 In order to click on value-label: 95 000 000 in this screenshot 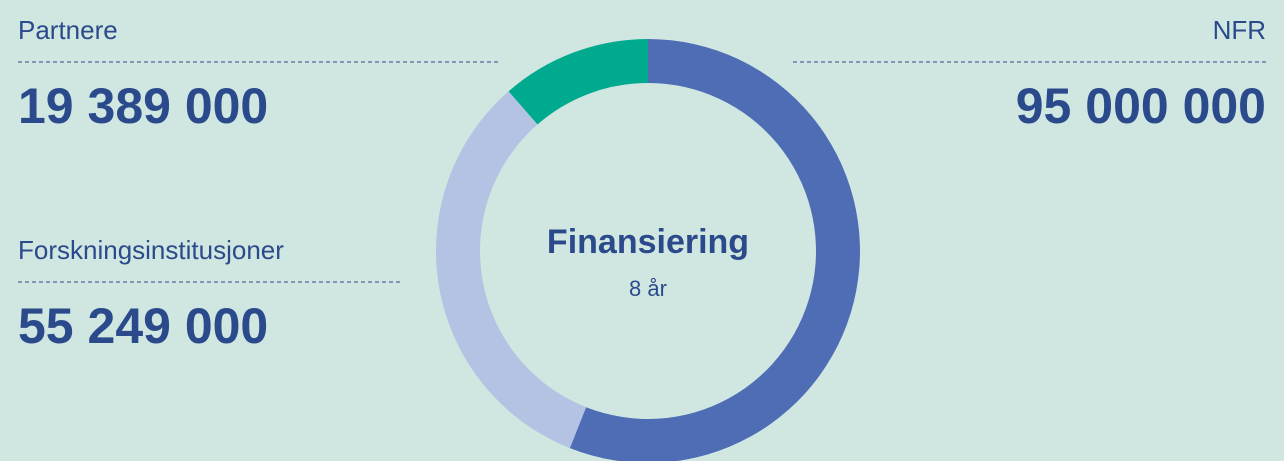, I will do `click(1141, 106)`.